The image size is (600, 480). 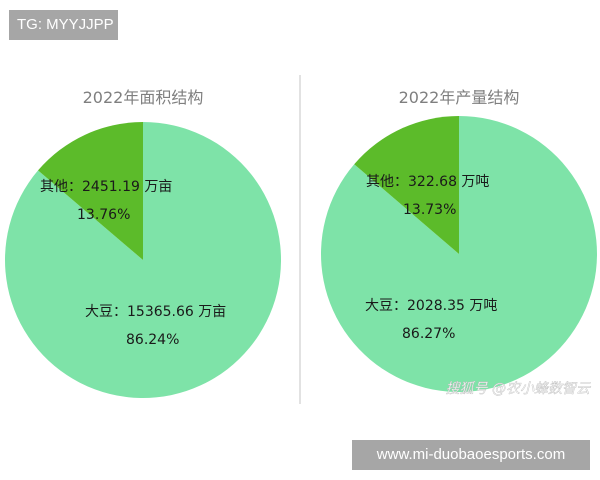 What do you see at coordinates (143, 97) in the screenshot?
I see `chart-title: 2022年面积结构` at bounding box center [143, 97].